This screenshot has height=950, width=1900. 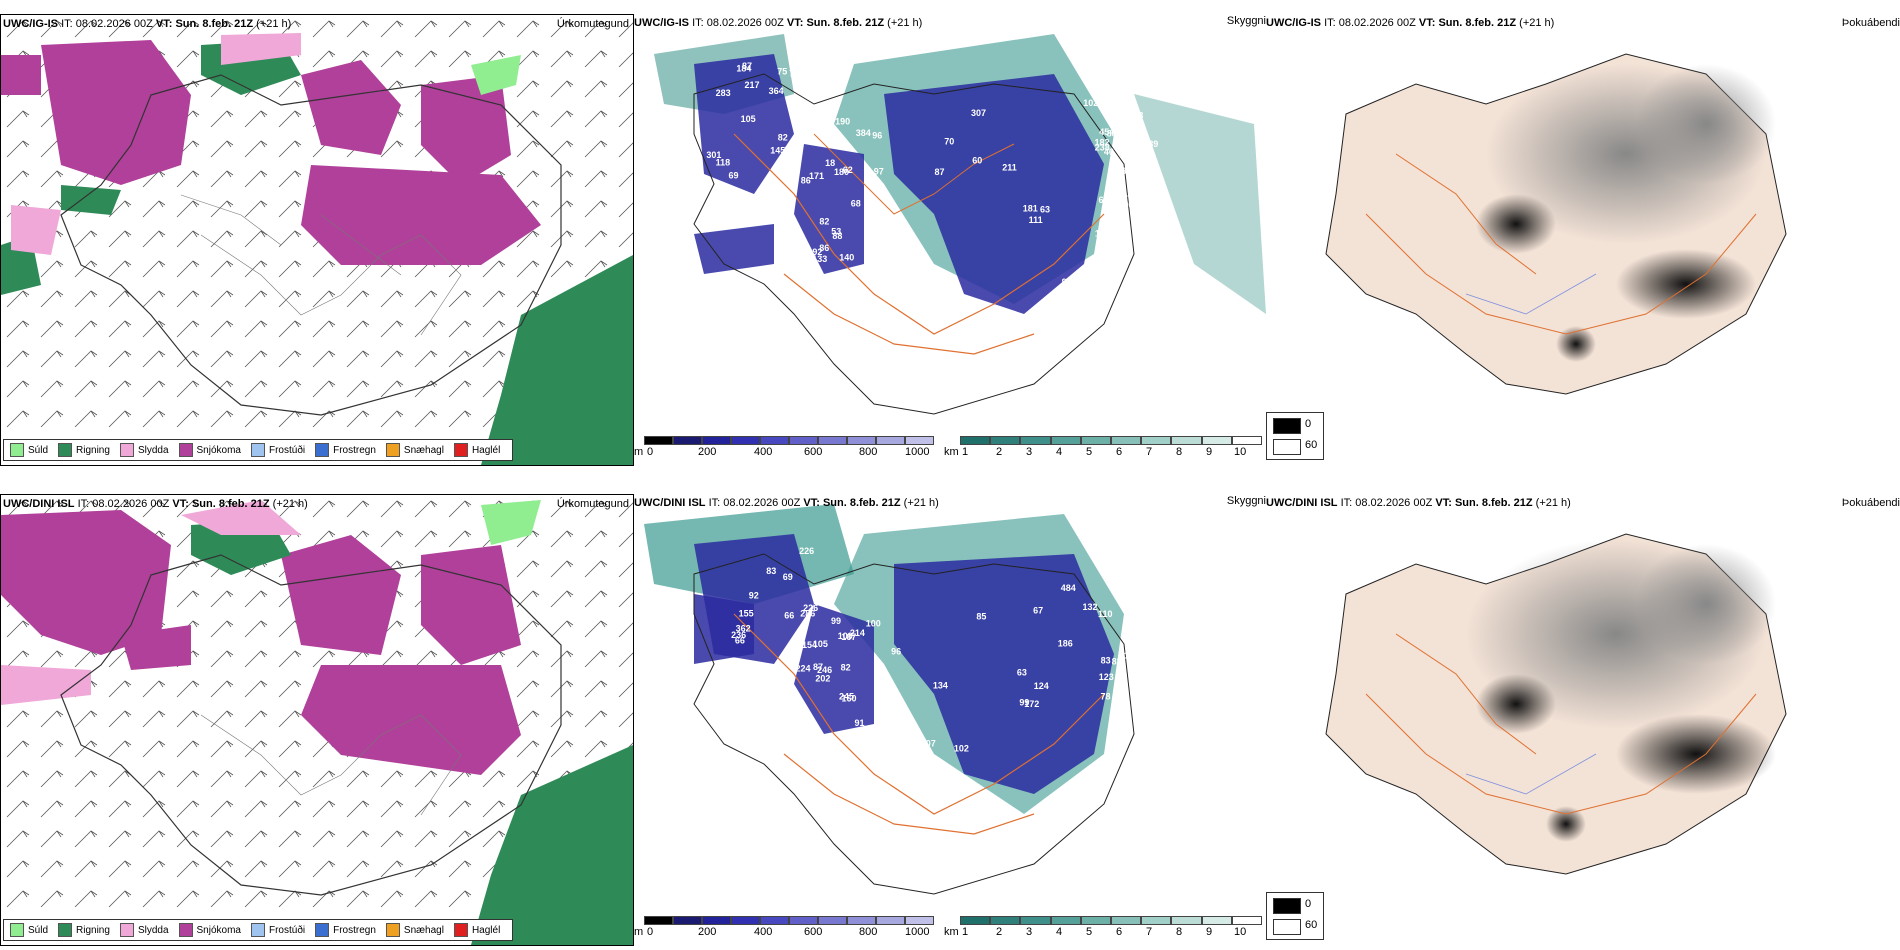 I want to click on visibility-value-label: 75, so click(x=782, y=72).